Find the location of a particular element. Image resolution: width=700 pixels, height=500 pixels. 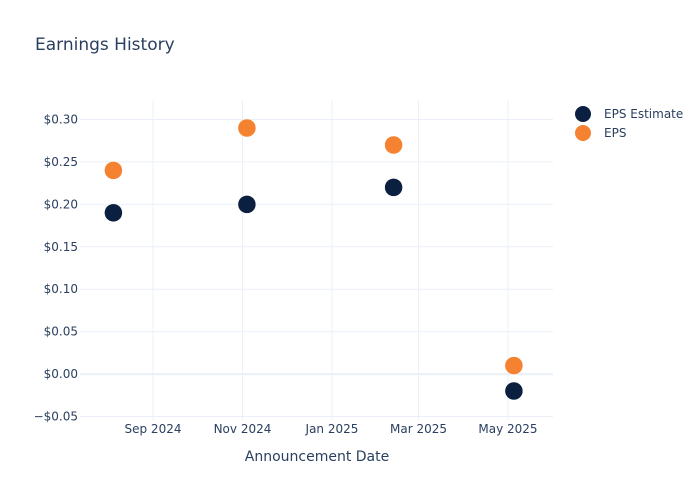

x-tick-label: Sep 2024 is located at coordinates (153, 429).